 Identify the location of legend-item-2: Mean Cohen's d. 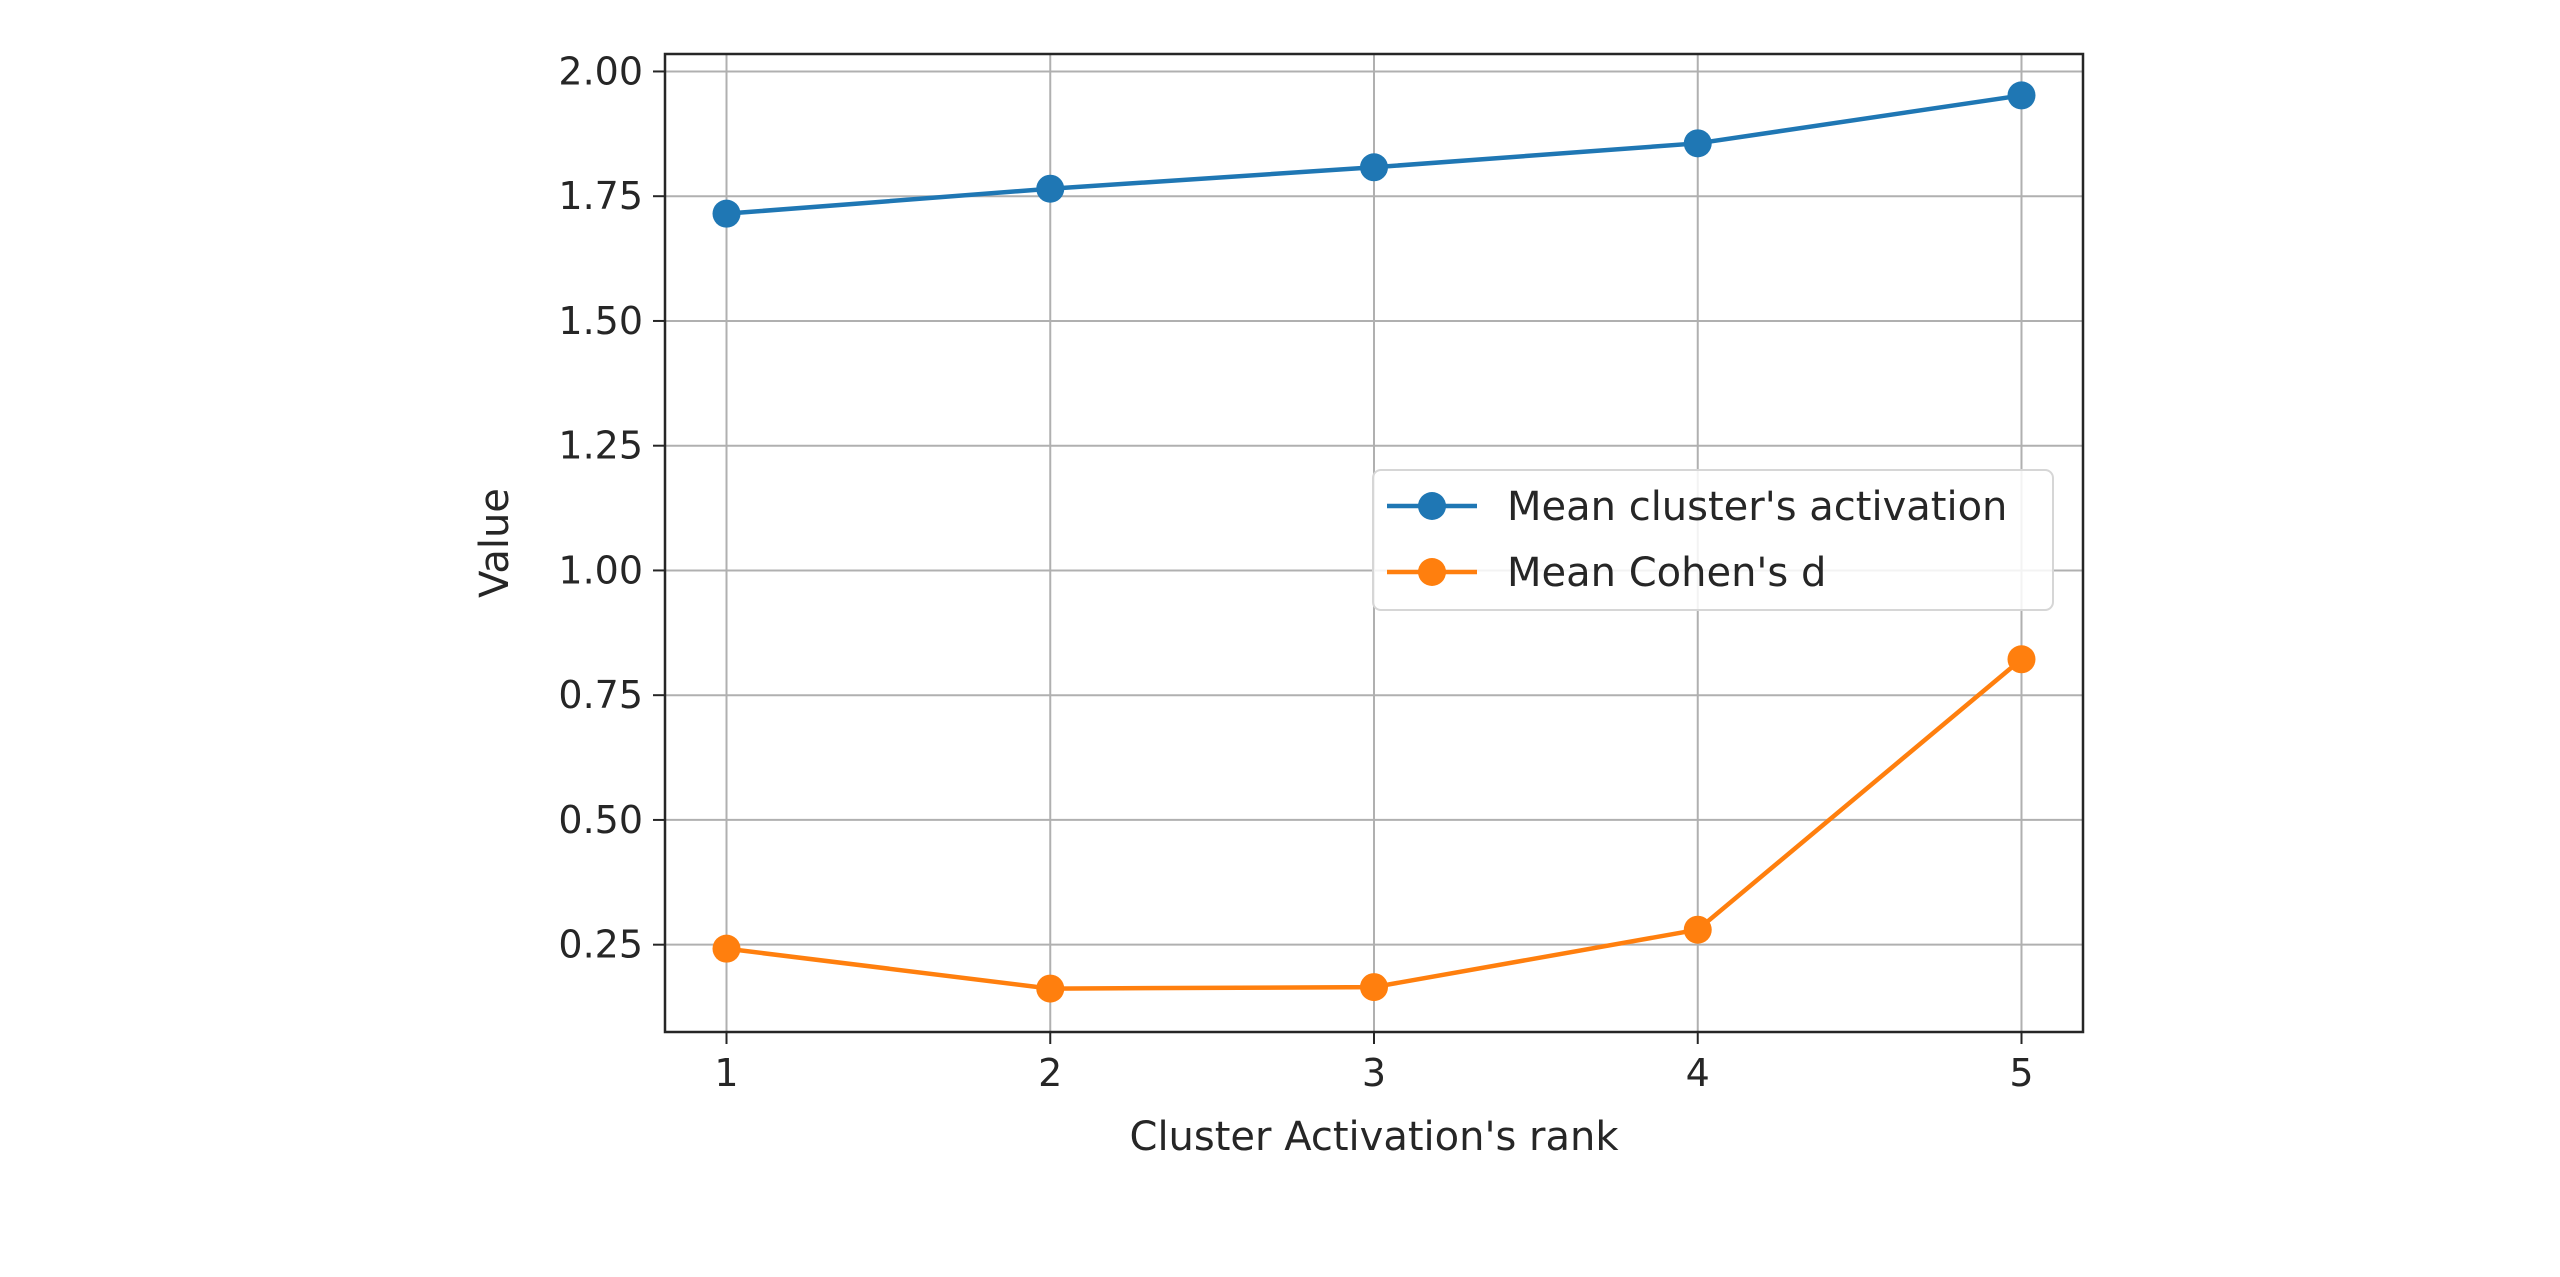
(1606, 573).